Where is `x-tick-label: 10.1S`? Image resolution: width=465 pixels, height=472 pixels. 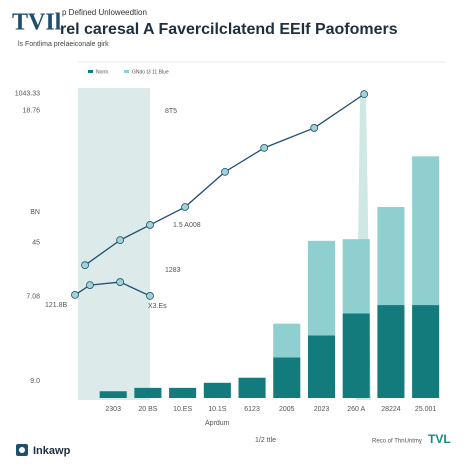
x-tick-label: 10.1S is located at coordinates (217, 409).